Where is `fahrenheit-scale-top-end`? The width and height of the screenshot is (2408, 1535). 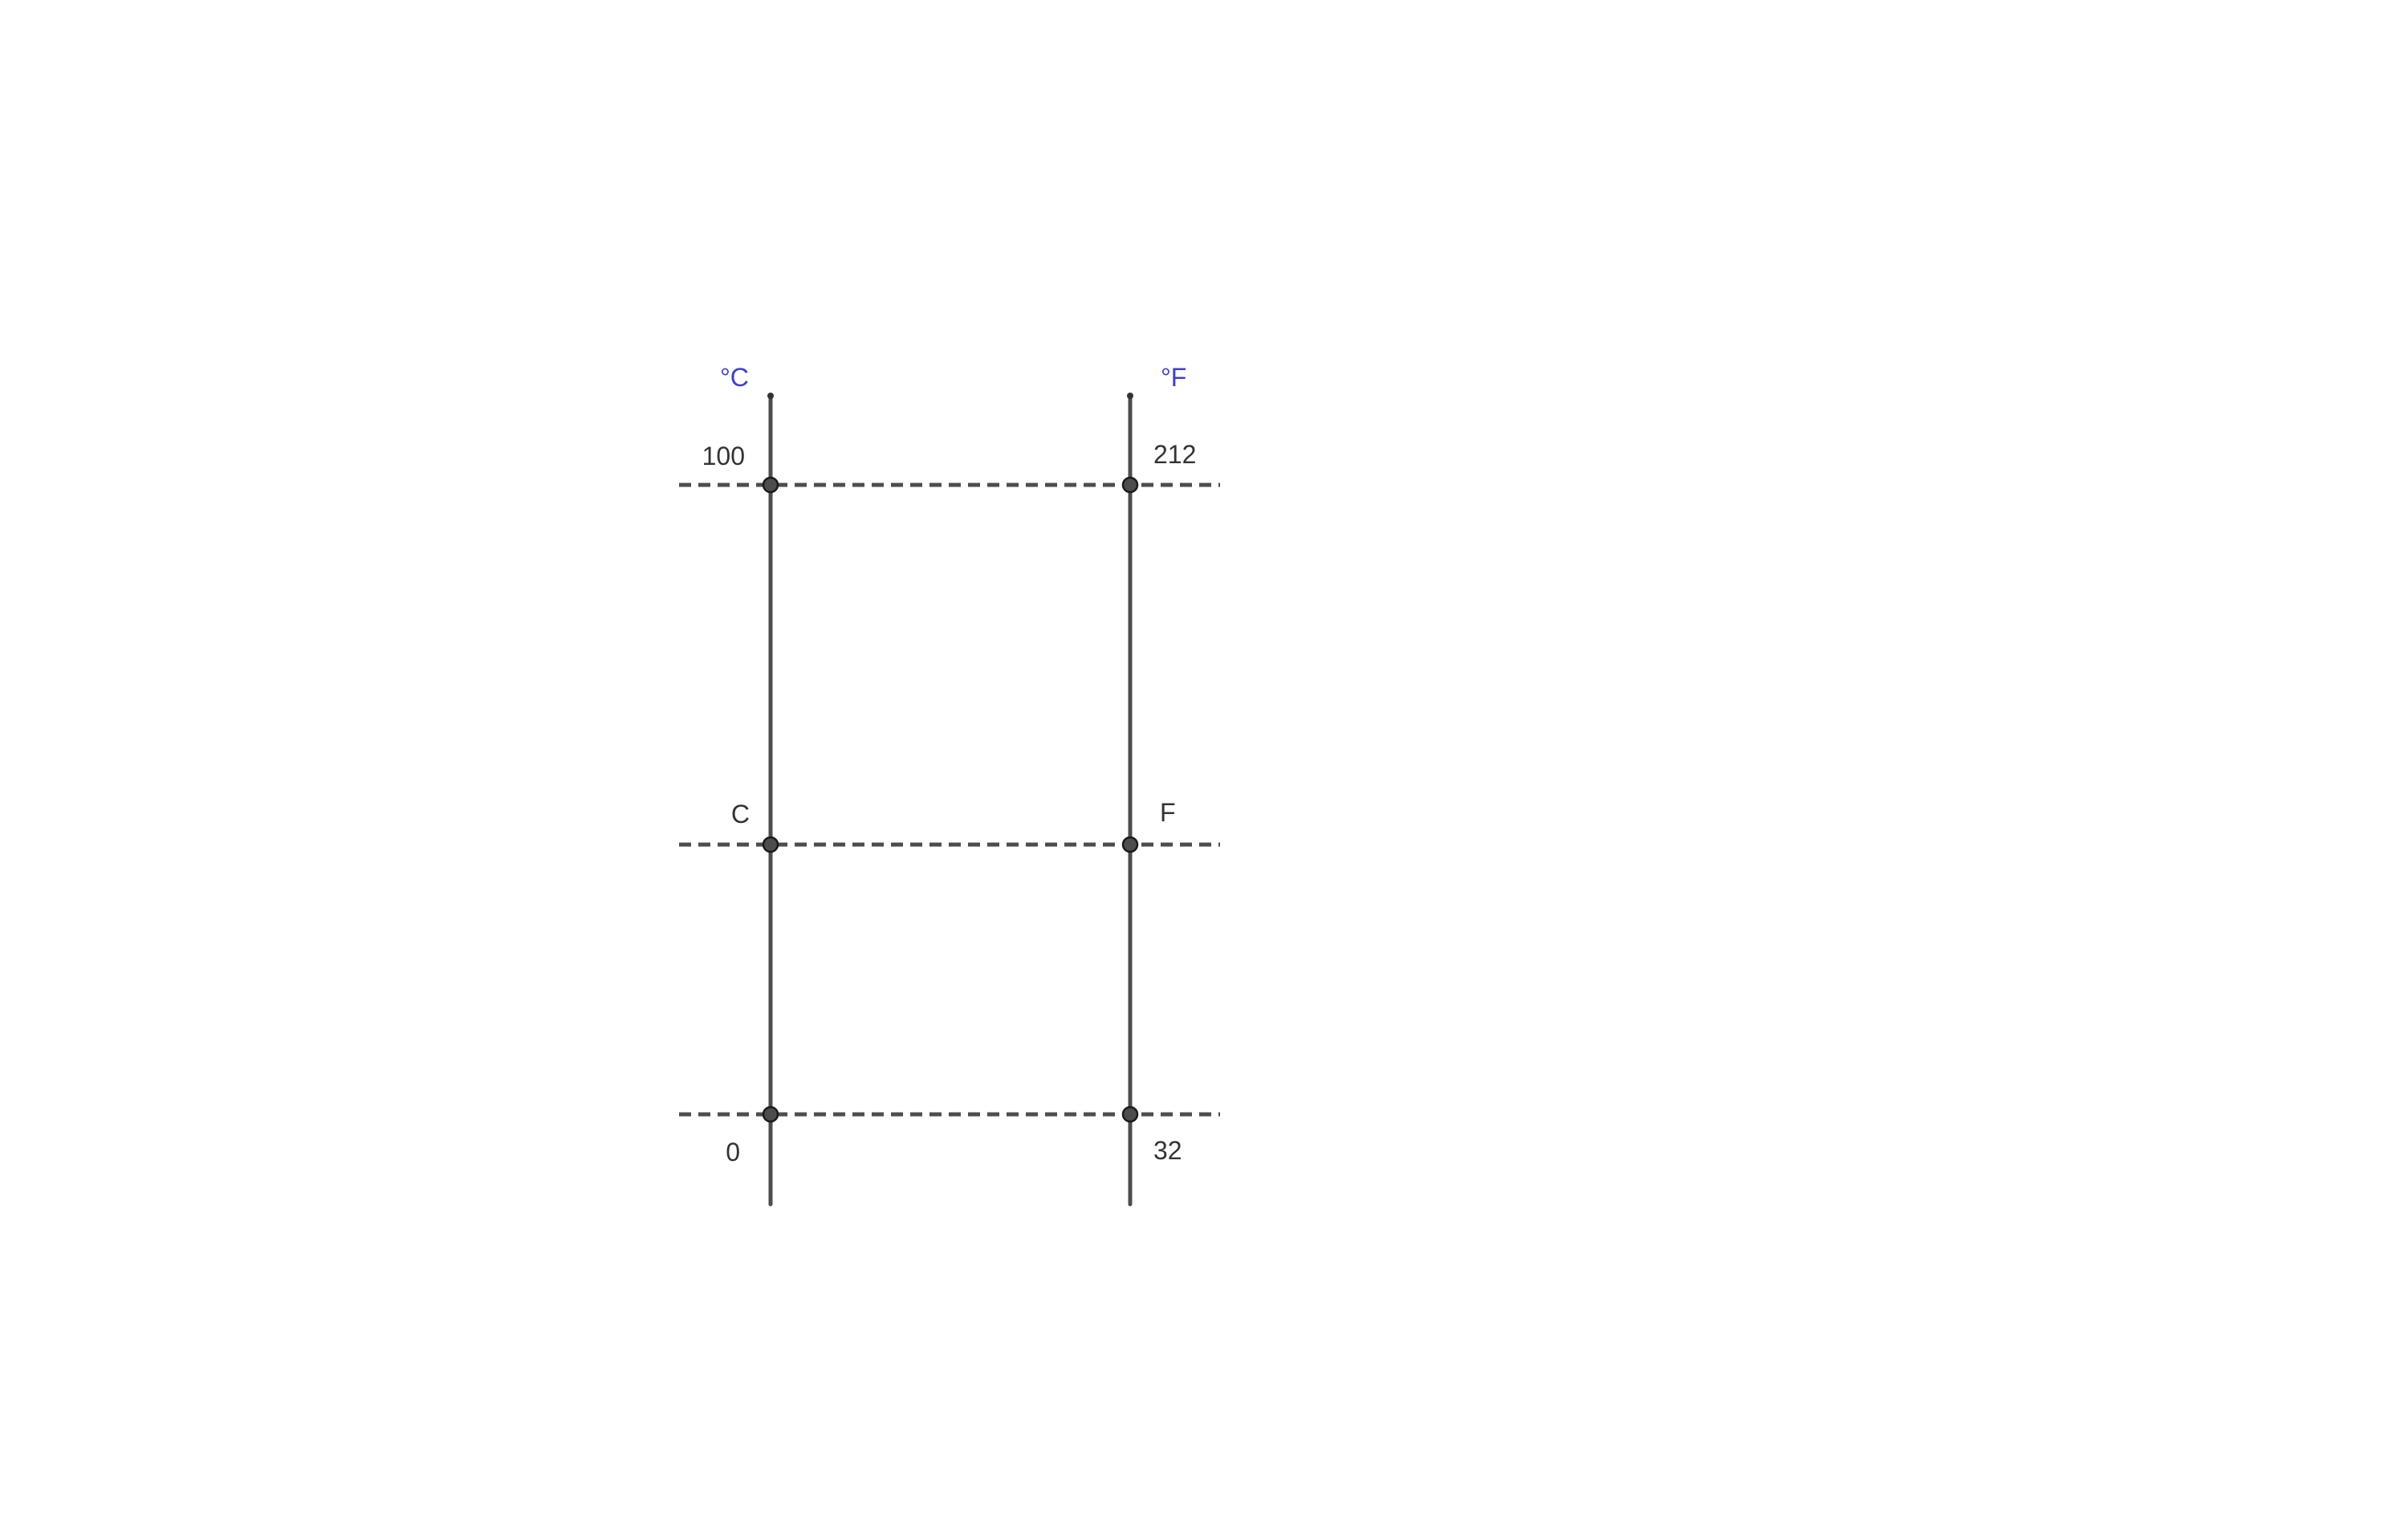
fahrenheit-scale-top-end is located at coordinates (1130, 396).